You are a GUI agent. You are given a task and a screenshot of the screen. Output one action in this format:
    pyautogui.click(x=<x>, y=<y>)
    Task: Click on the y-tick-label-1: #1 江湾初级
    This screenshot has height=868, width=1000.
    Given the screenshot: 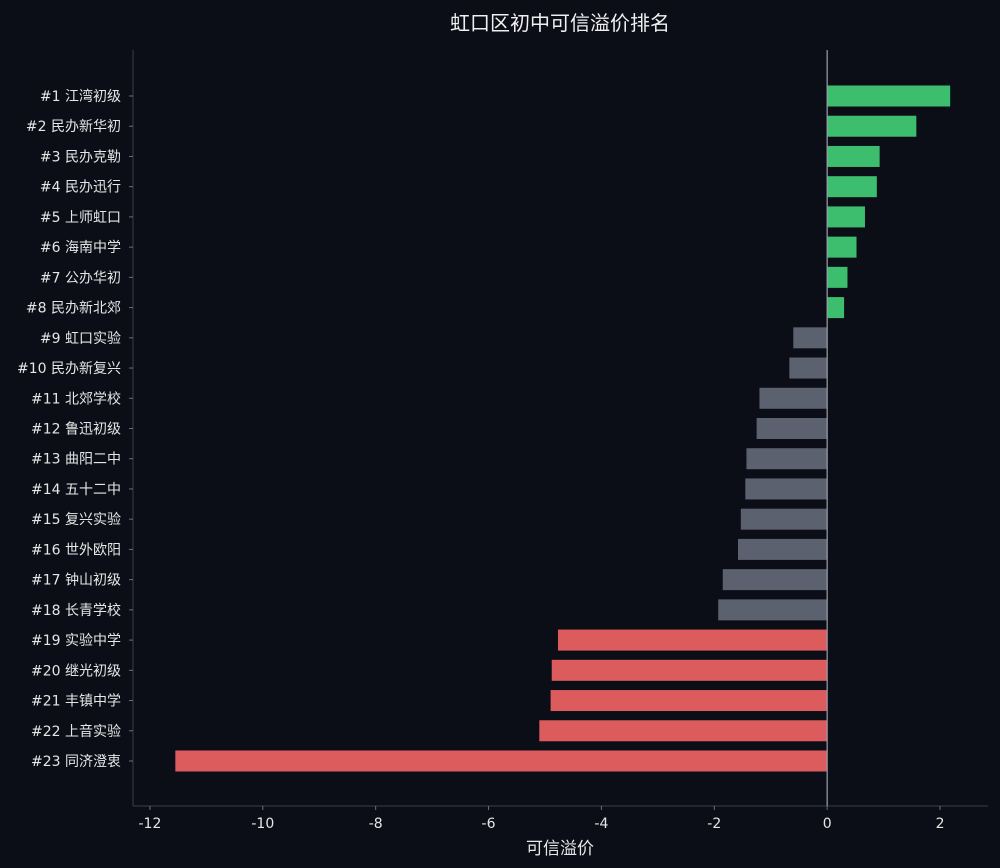 What is the action you would take?
    pyautogui.click(x=80, y=96)
    